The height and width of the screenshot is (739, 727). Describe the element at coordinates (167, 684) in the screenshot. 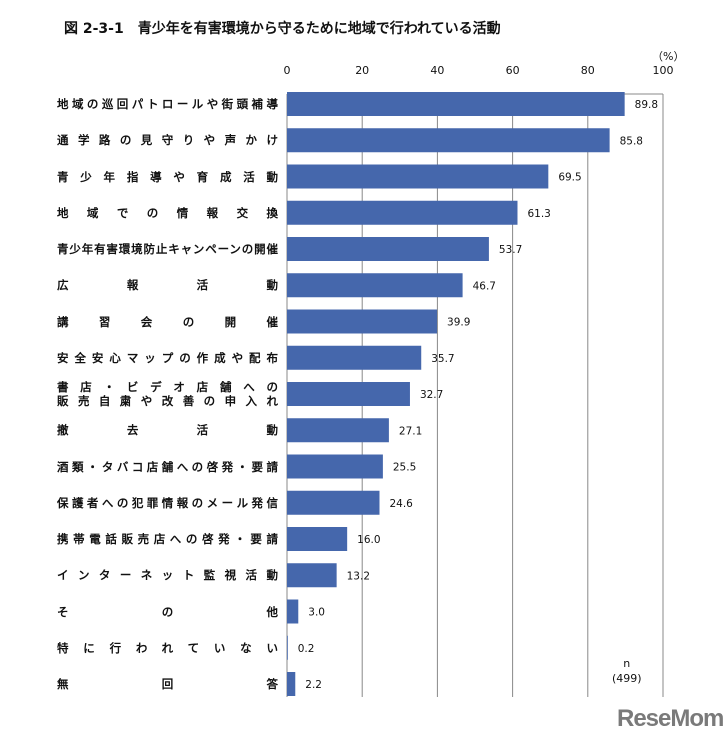

I see `category-label: 無回答` at that location.